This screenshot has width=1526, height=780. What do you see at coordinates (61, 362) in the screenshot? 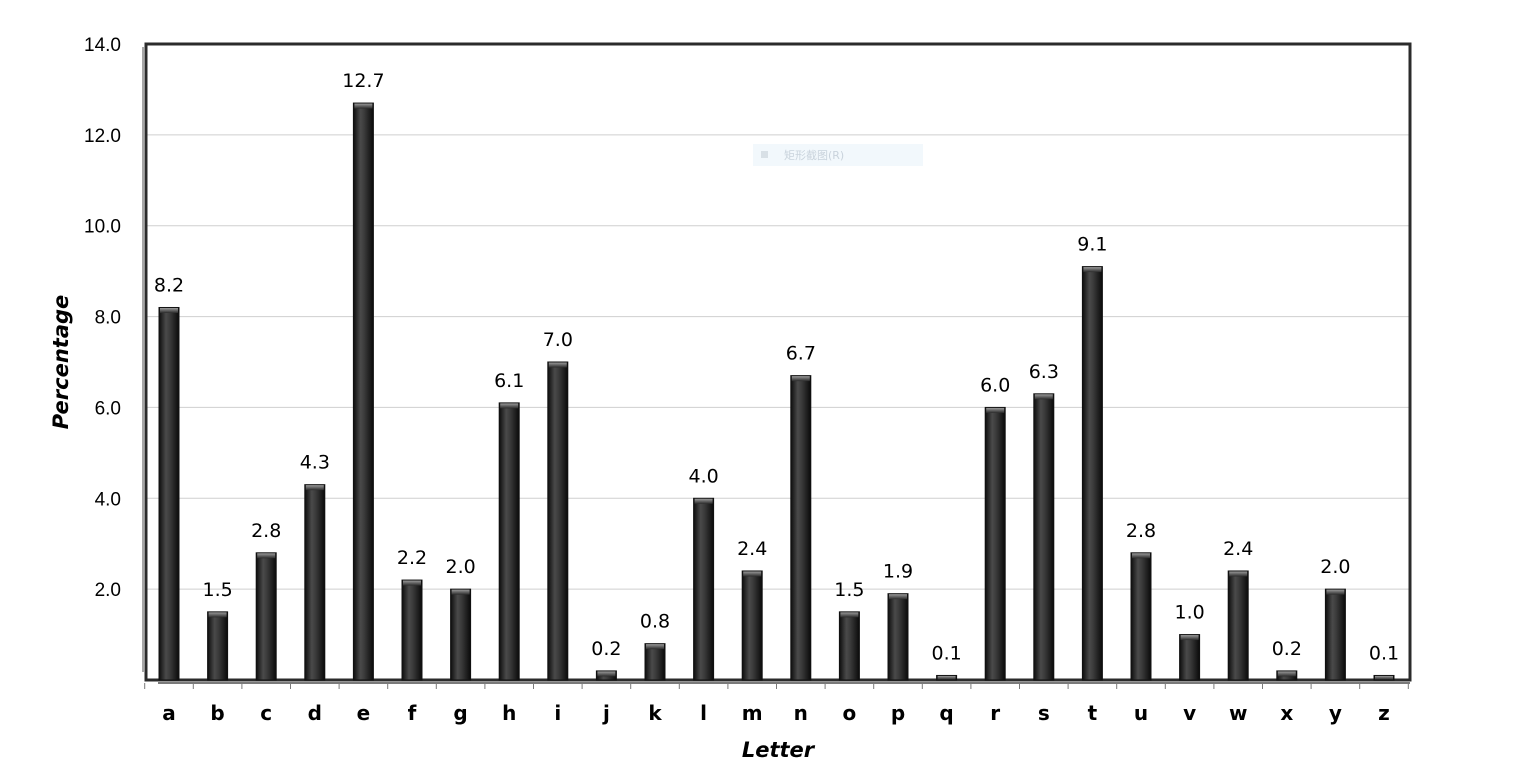
I see `y-axis-title: Percentage` at bounding box center [61, 362].